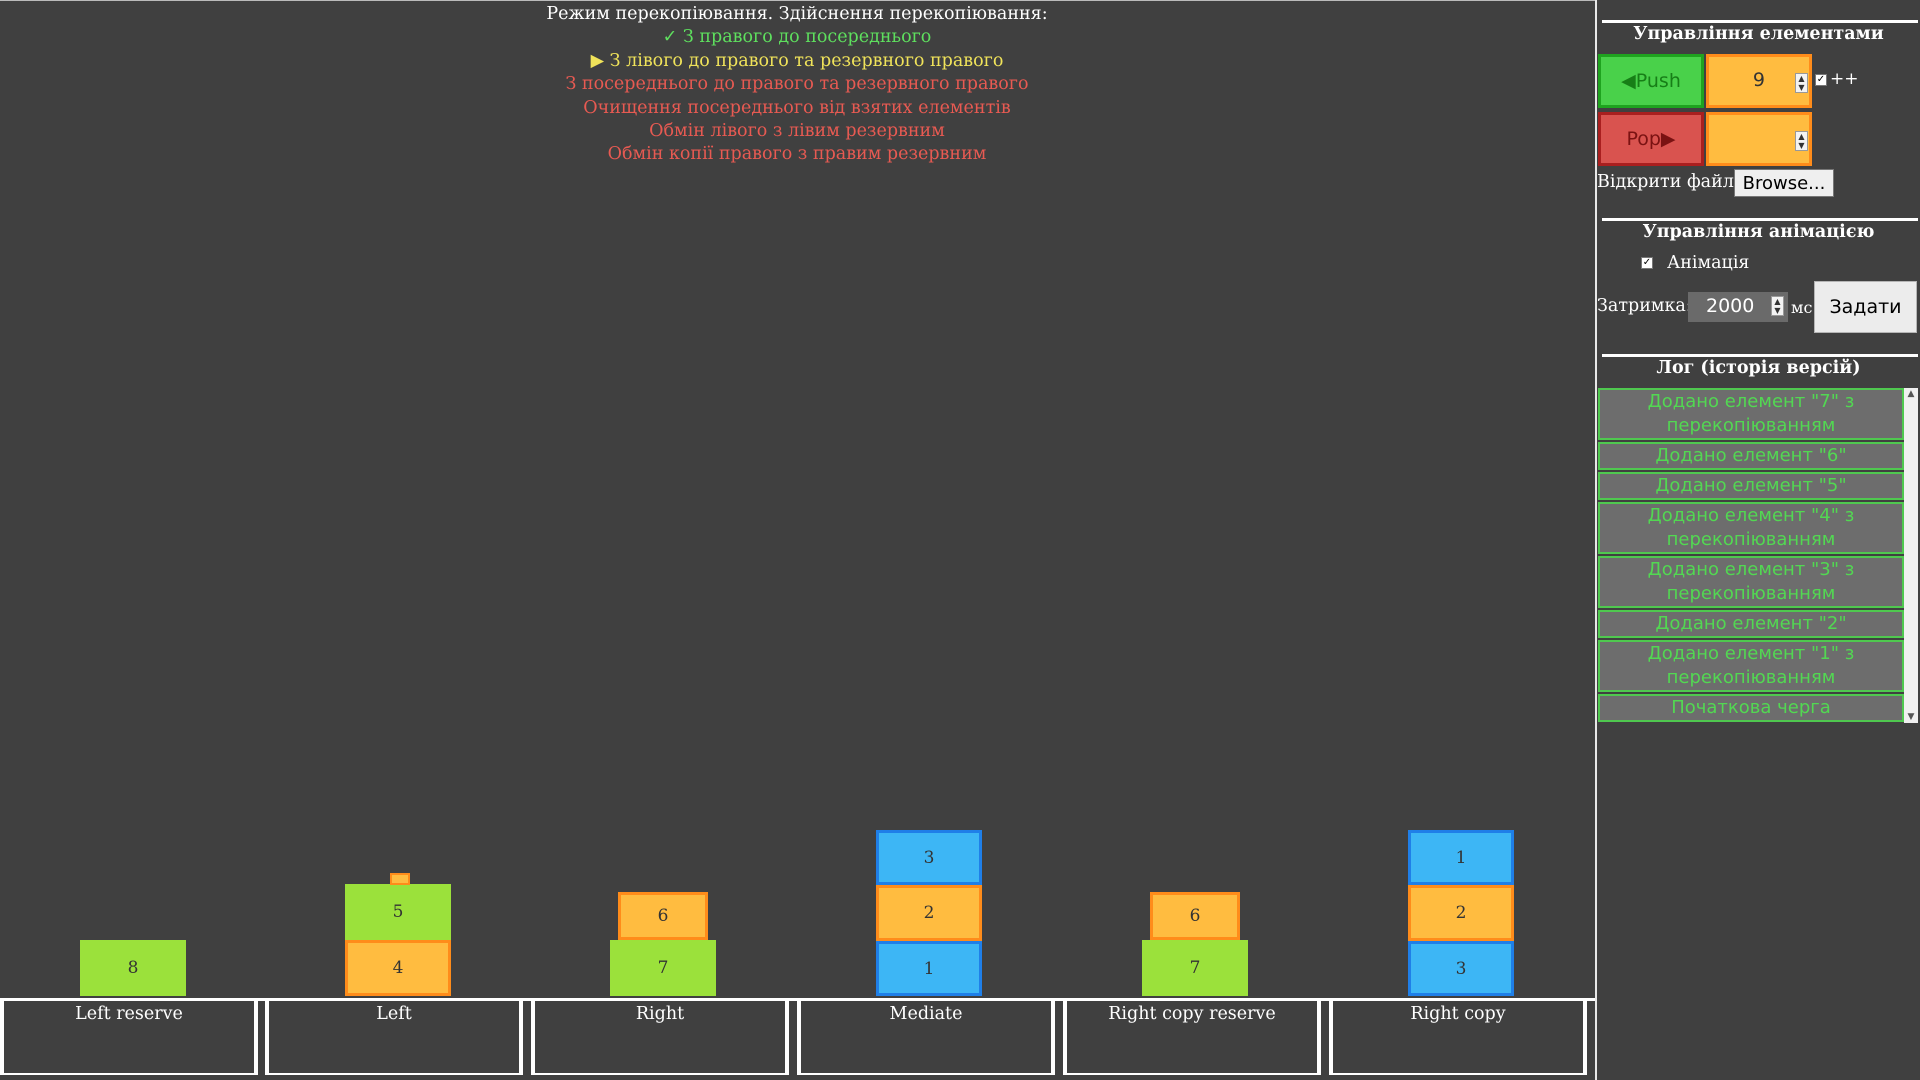 This screenshot has height=1080, width=1920. I want to click on log-entry: Додано елемент "6", so click(1751, 456).